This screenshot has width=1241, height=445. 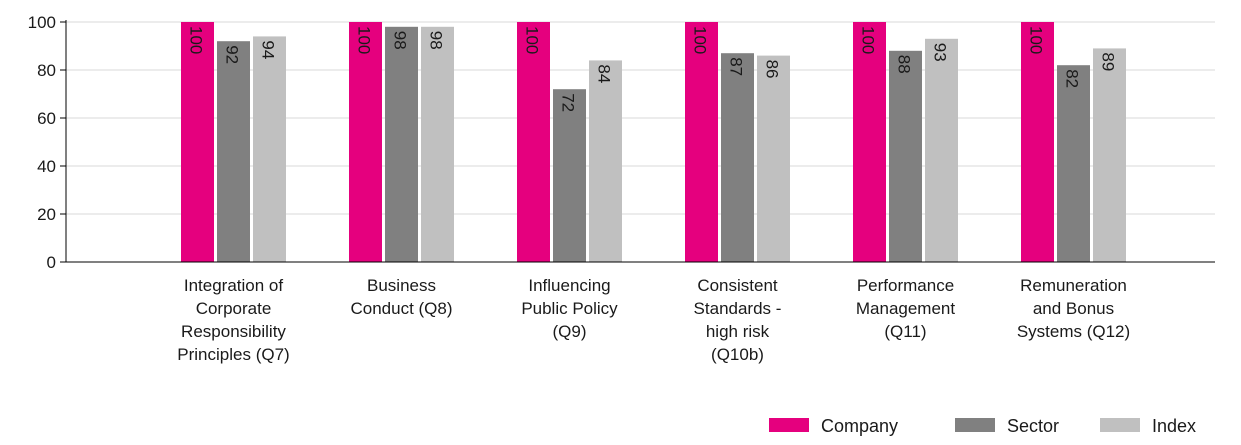 I want to click on y-tick-label: 20, so click(x=46, y=214).